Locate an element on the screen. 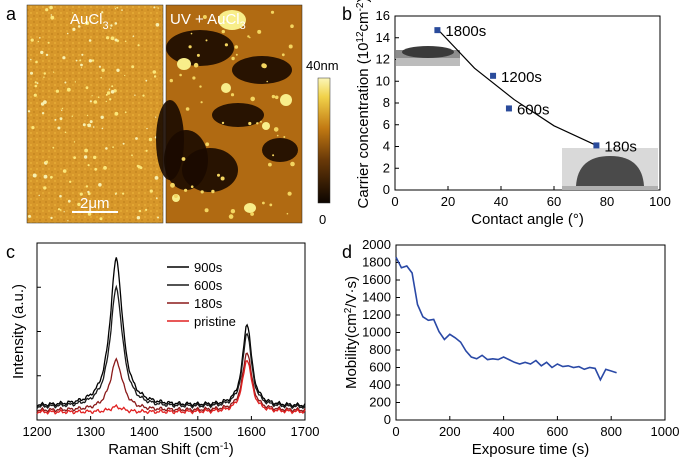 This screenshot has width=685, height=472. afm-image-right: UV + AuCl3 is located at coordinates (229, 114).